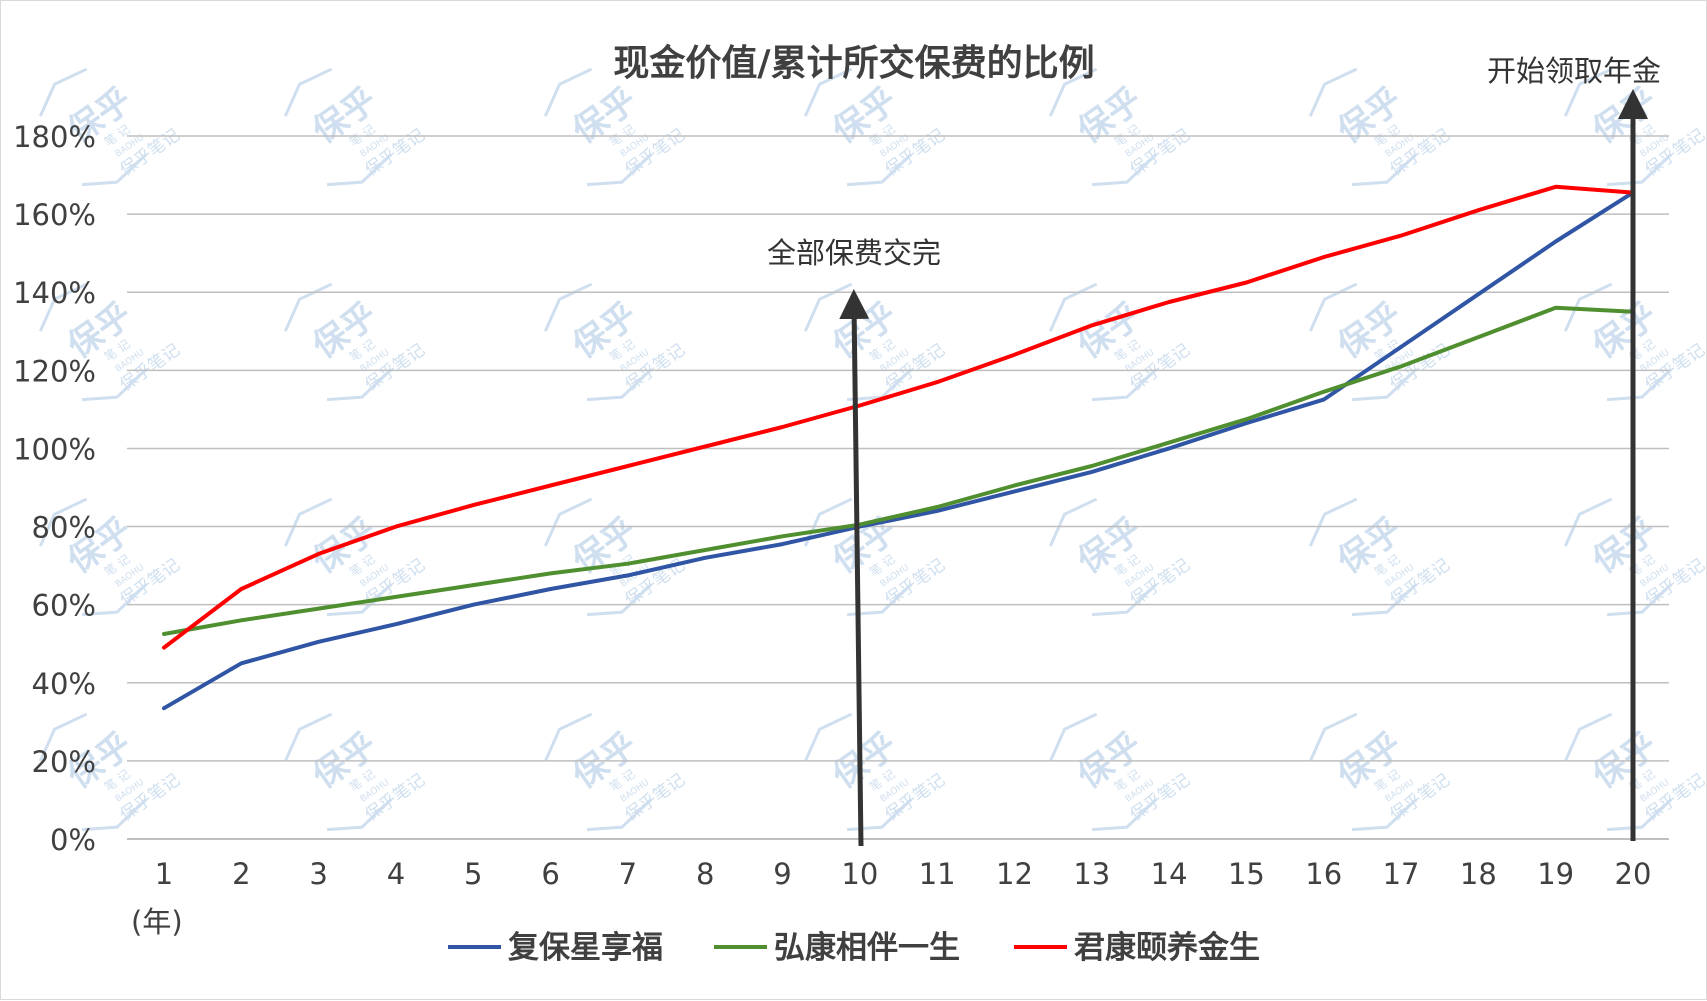 This screenshot has height=1001, width=1707. What do you see at coordinates (54, 137) in the screenshot?
I see `y-tick-label: 180%` at bounding box center [54, 137].